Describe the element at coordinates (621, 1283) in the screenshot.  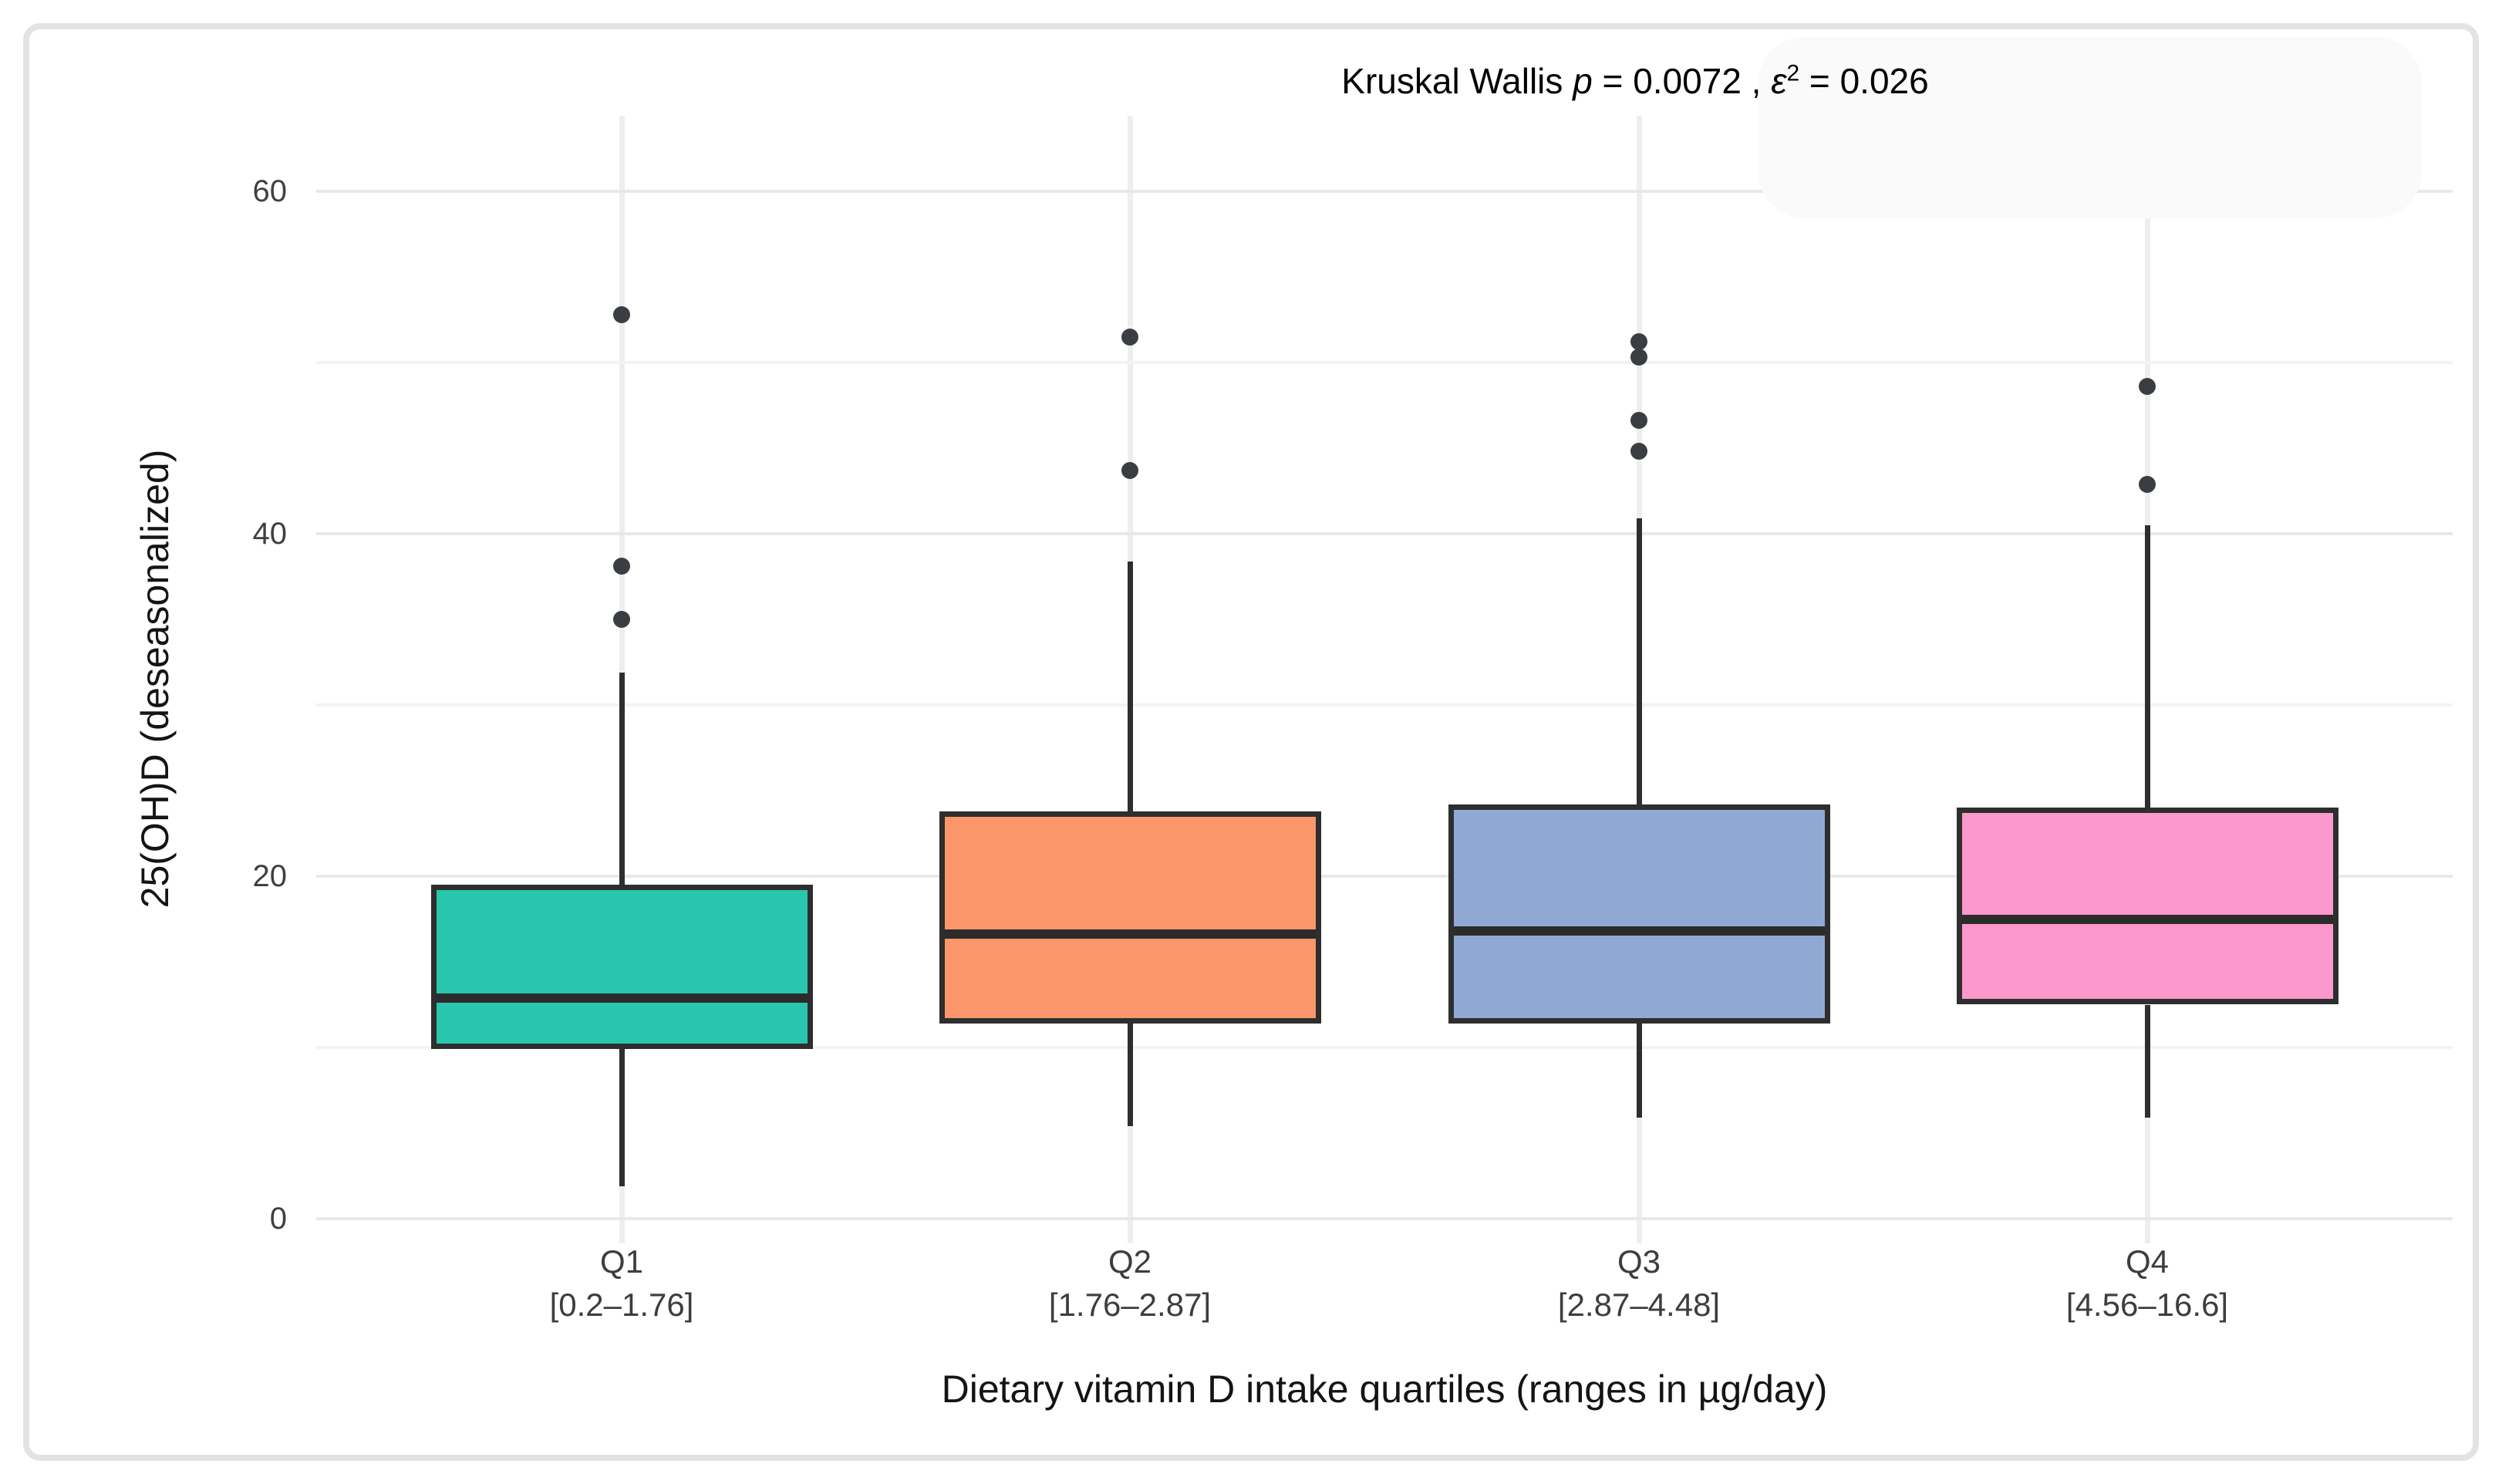
I see `x-tick-label: Q1 [0.2–1.76]` at that location.